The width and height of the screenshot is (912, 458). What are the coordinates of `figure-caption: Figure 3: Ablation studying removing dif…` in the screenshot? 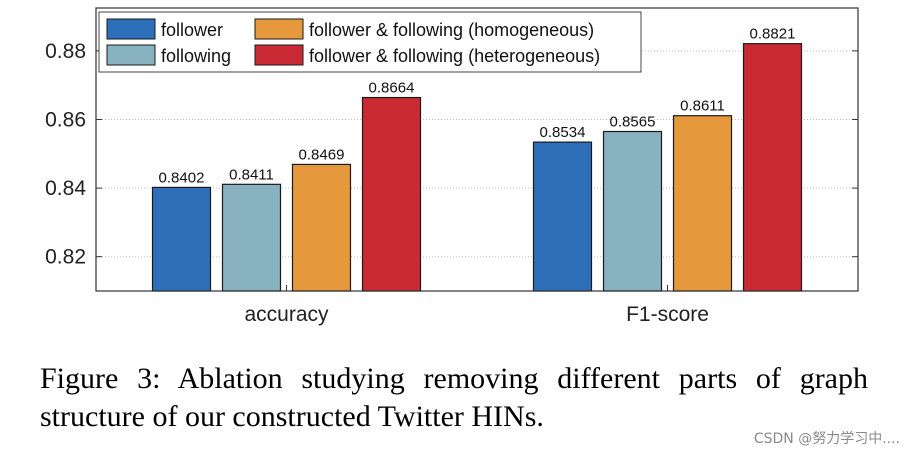 It's located at (454, 397).